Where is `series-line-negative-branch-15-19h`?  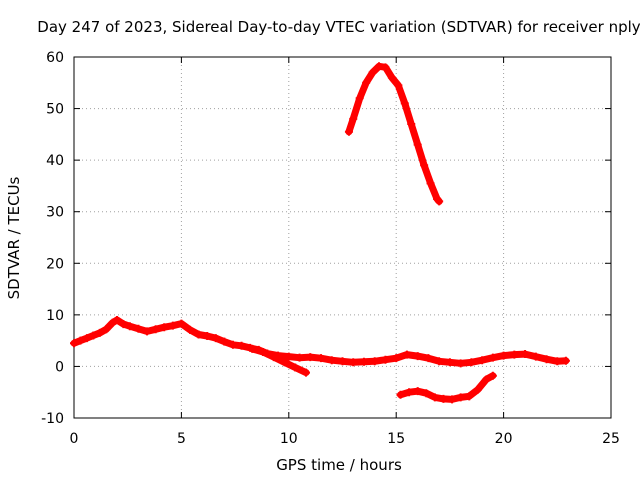
series-line-negative-branch-15-19h is located at coordinates (447, 387).